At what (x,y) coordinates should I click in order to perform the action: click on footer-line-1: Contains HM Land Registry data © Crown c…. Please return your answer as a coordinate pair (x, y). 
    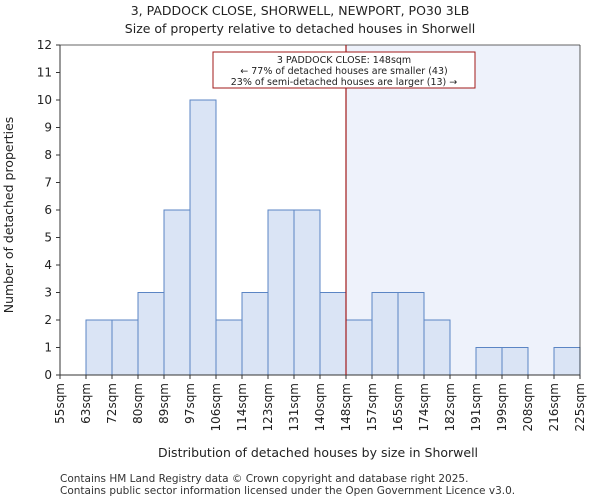
    Looking at the image, I should click on (264, 479).